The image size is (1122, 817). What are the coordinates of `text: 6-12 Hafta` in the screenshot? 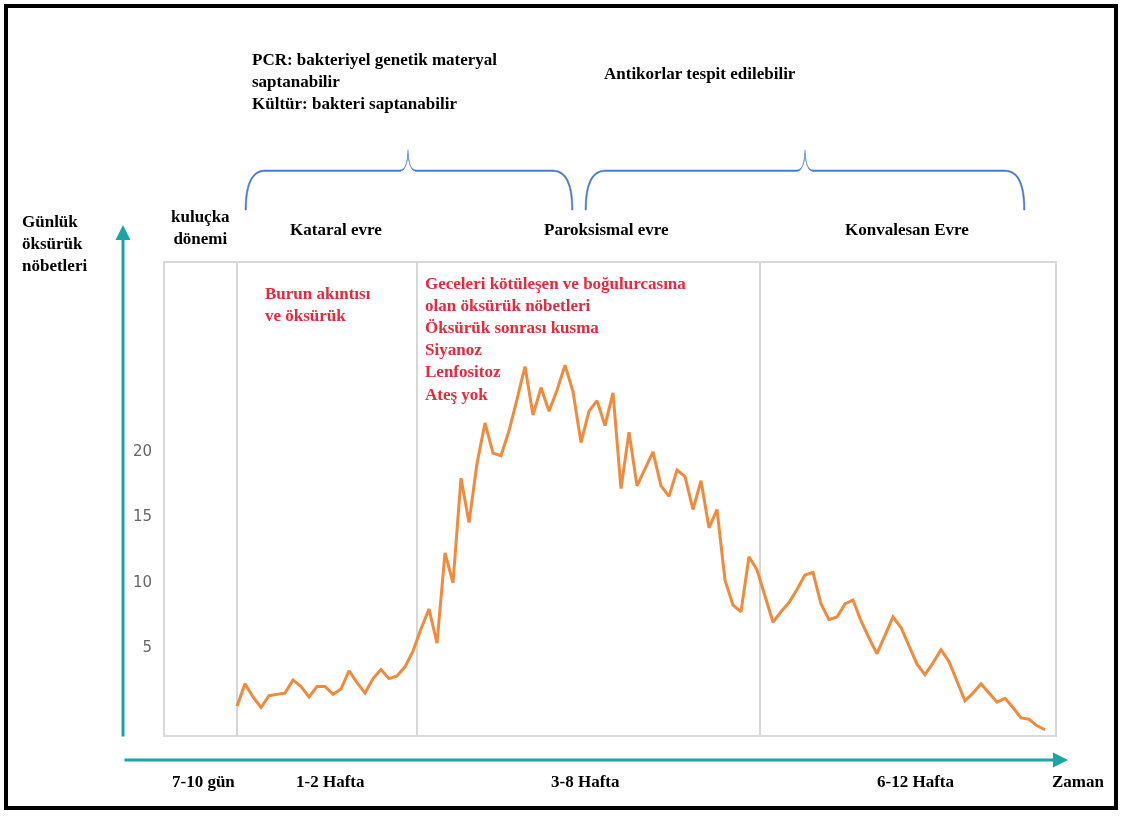 It's located at (916, 781).